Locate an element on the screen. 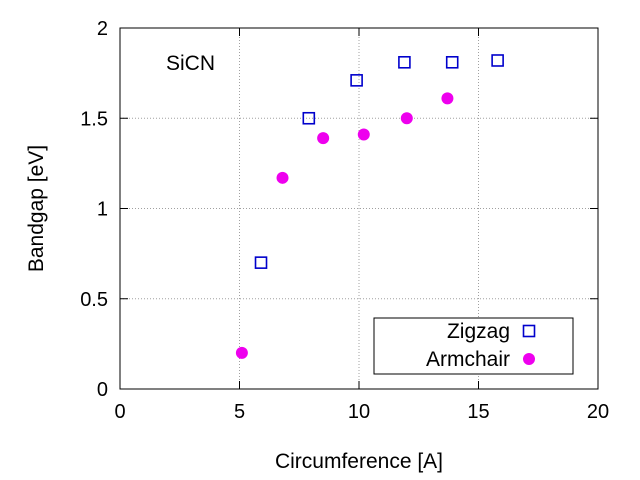  legend-marker-zigzag is located at coordinates (529, 331).